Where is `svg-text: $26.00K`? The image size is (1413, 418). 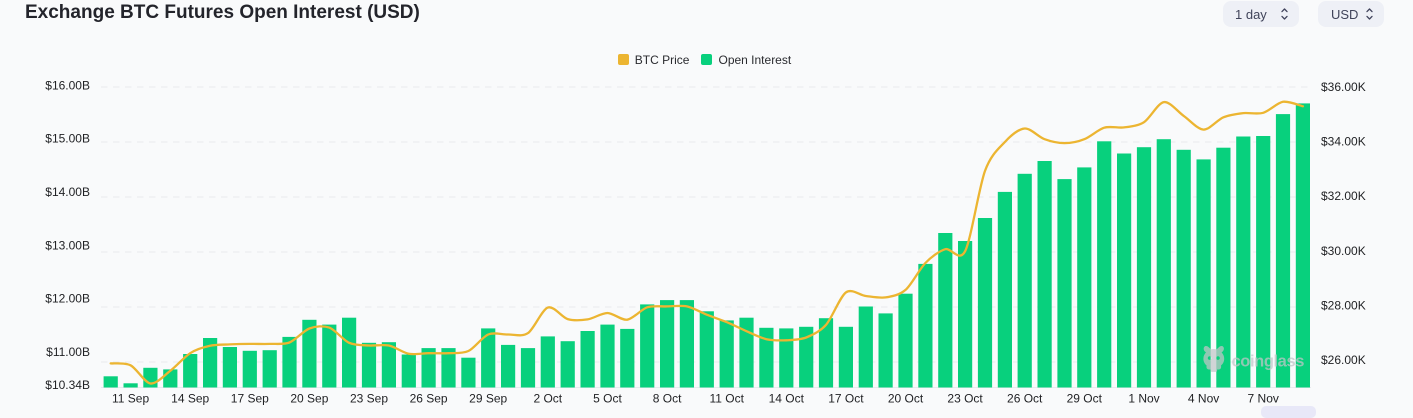 svg-text: $26.00K is located at coordinates (1343, 360).